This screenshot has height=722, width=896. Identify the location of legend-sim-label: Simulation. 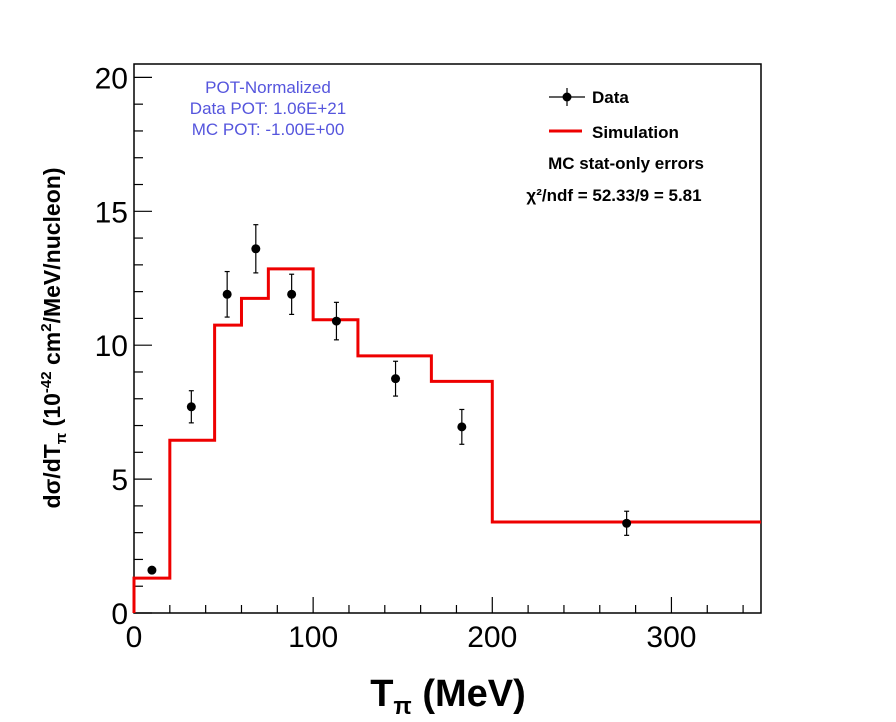
(635, 132).